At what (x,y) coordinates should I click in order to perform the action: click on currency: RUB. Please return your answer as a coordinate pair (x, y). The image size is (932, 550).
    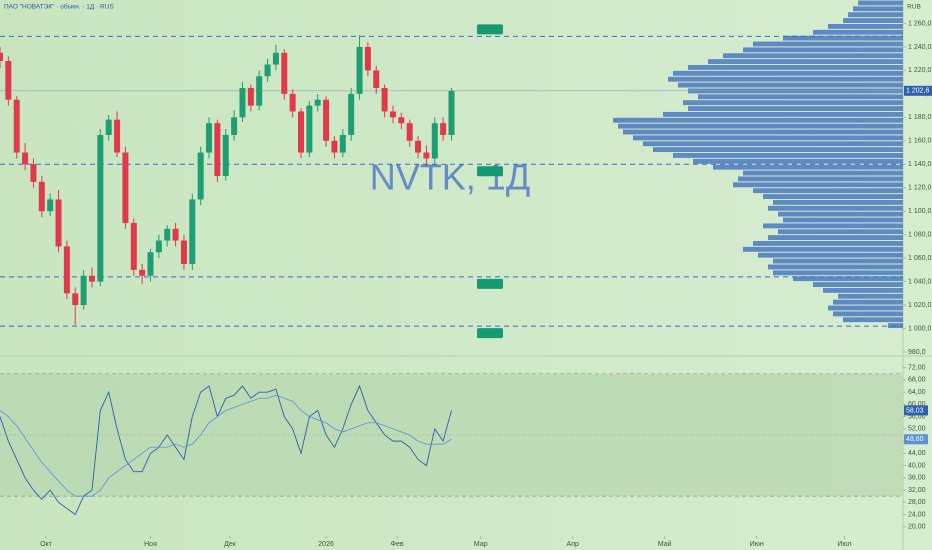
    Looking at the image, I should click on (914, 7).